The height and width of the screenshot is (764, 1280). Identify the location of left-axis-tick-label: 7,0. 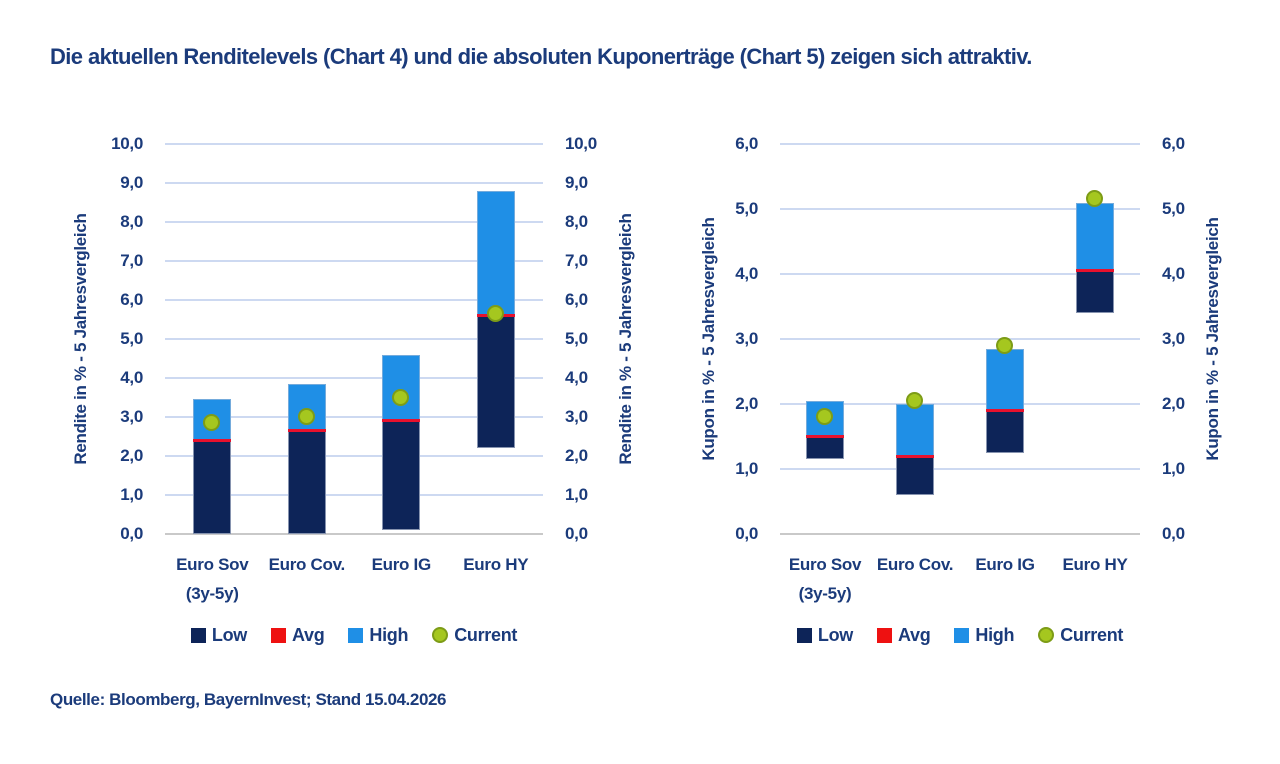
(131, 260).